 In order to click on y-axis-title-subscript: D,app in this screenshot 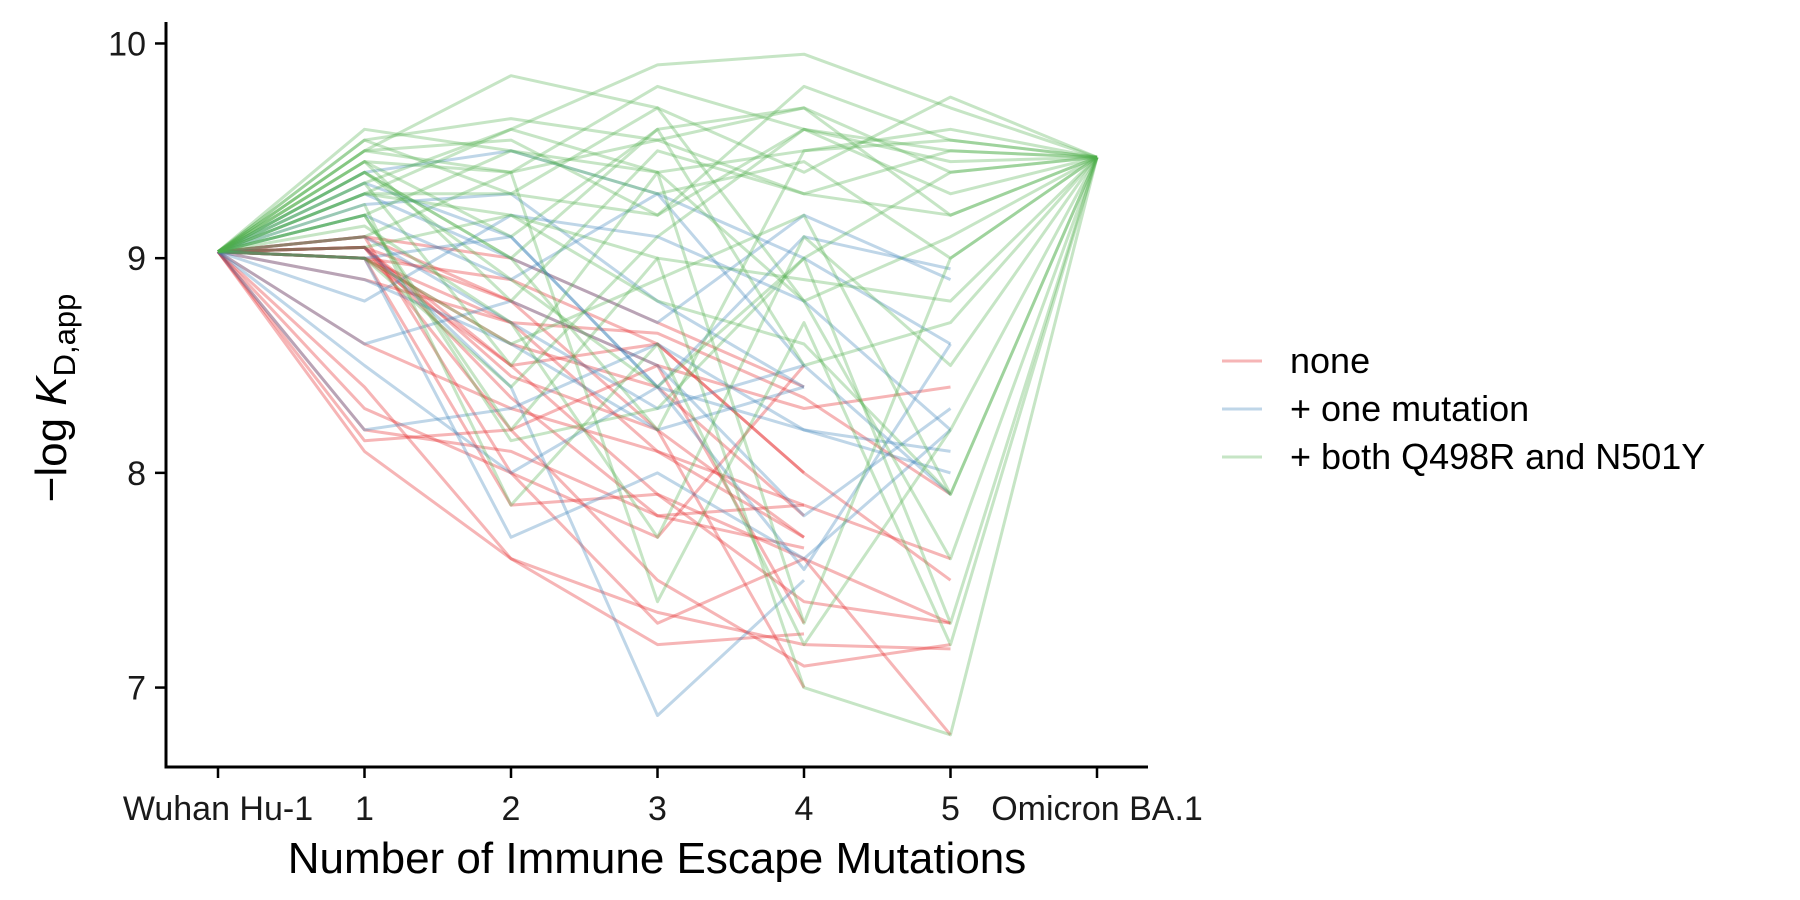, I will do `click(64, 335)`.